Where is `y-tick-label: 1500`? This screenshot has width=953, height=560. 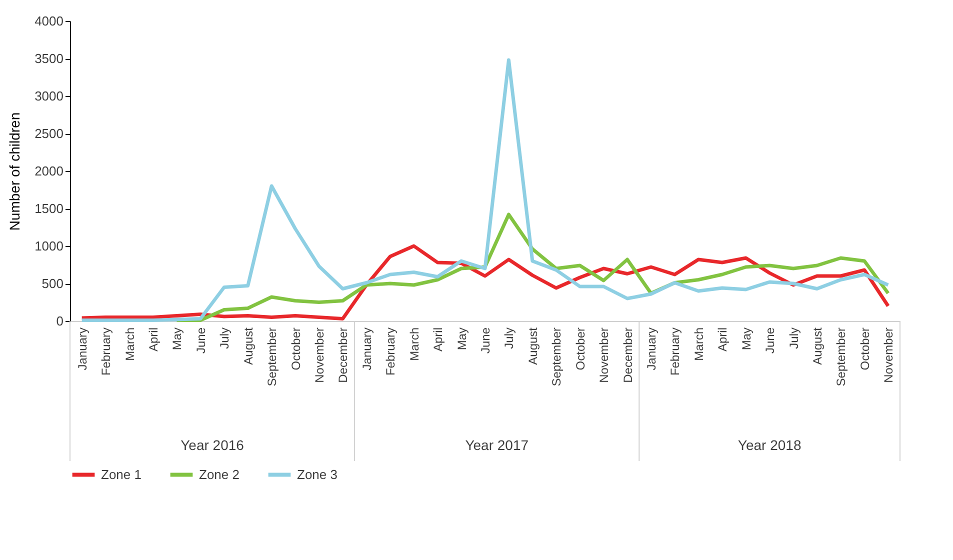 y-tick-label: 1500 is located at coordinates (49, 208).